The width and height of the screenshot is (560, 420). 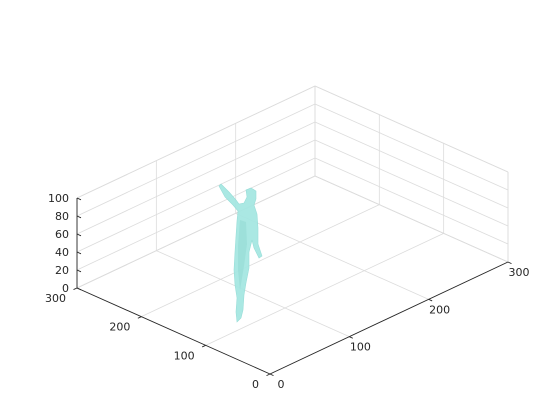 What do you see at coordinates (62, 252) in the screenshot?
I see `z-tick-label: 40` at bounding box center [62, 252].